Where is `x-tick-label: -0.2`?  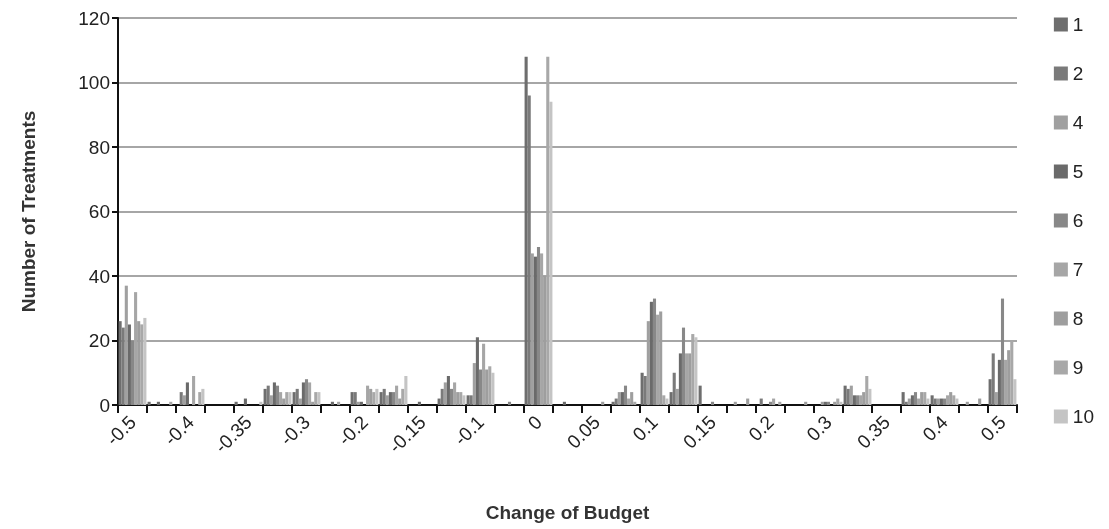
x-tick-label: -0.2 is located at coordinates (352, 430).